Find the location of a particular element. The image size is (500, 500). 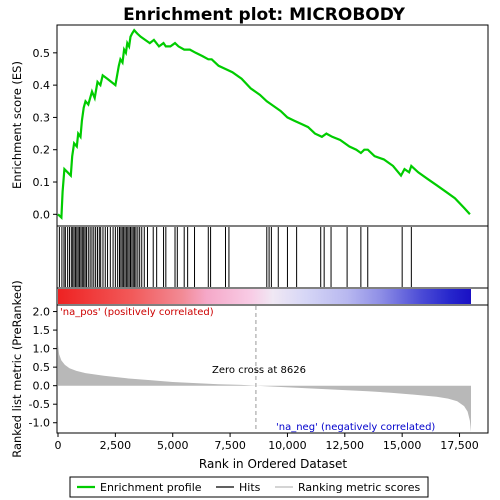

es-y-tick-label: 0.0 is located at coordinates (42, 214).